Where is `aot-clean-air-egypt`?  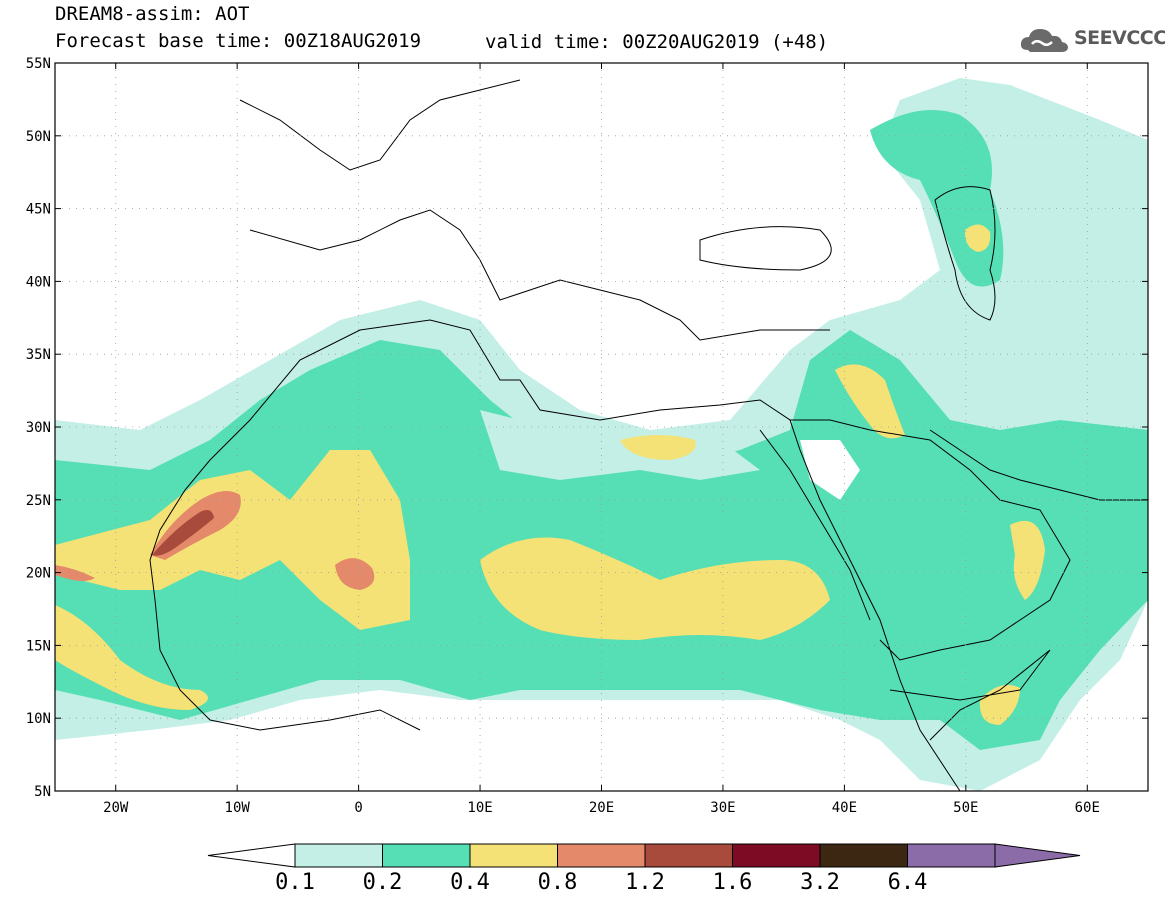 aot-clean-air-egypt is located at coordinates (620, 445).